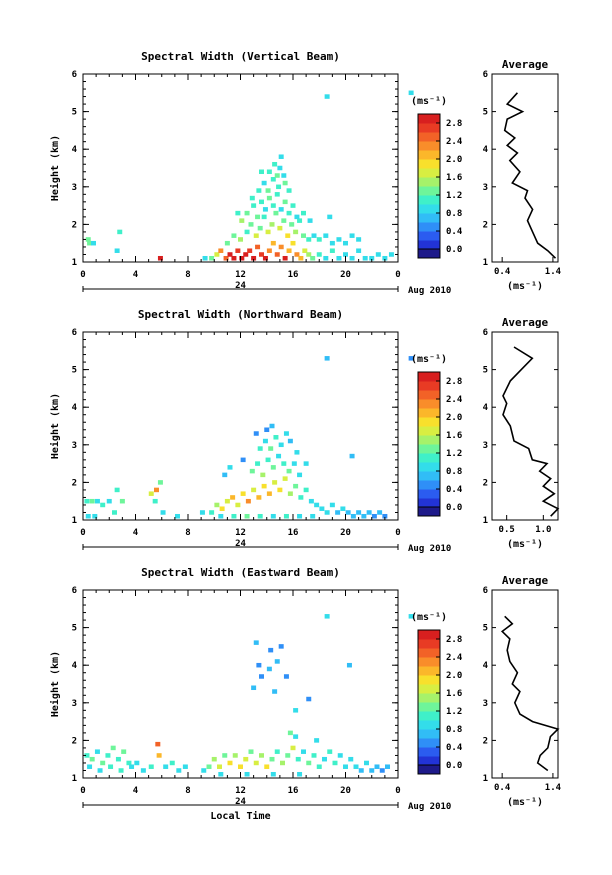 This screenshot has height=875, width=612. I want to click on average-y-tick-label: 5, so click(485, 629).